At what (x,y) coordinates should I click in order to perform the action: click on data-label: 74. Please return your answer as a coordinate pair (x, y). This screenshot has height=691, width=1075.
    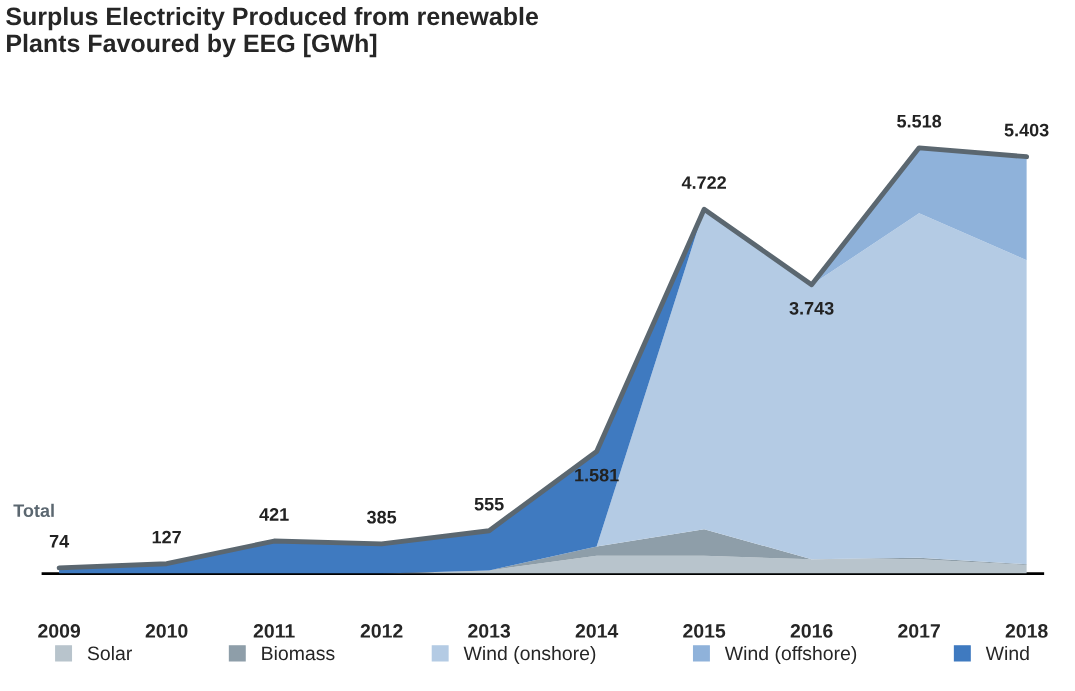
    Looking at the image, I should click on (59, 541).